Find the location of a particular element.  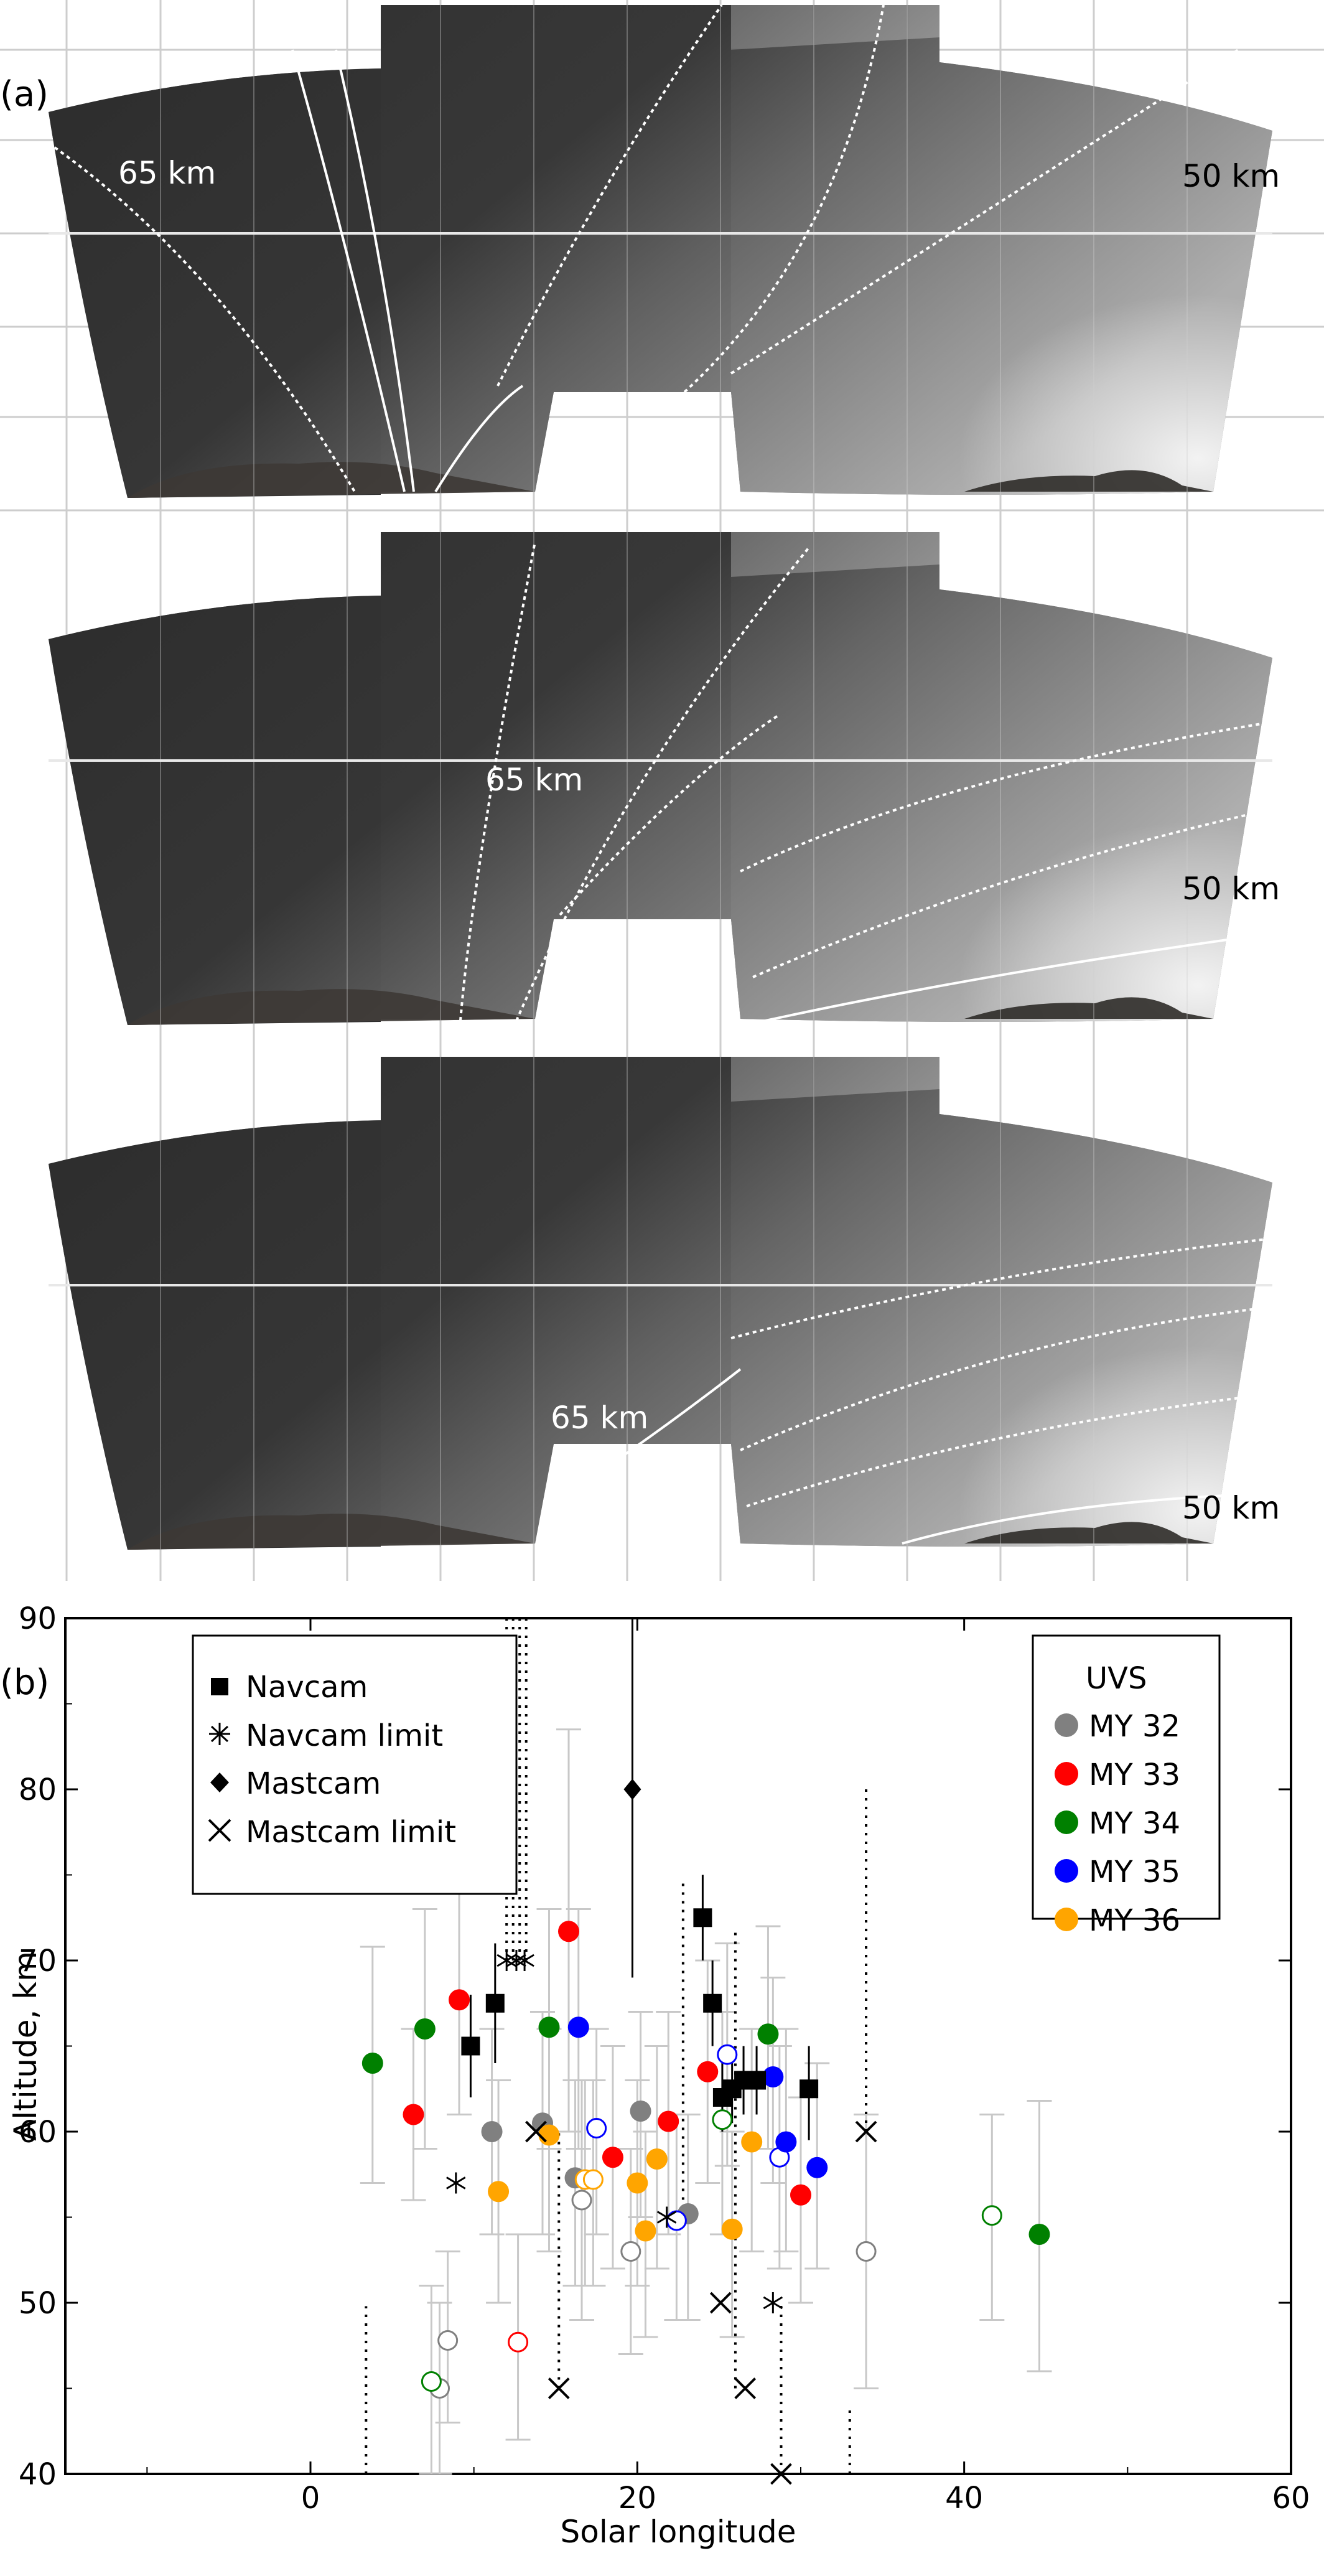

y-tick-label: 40 is located at coordinates (38, 2474).